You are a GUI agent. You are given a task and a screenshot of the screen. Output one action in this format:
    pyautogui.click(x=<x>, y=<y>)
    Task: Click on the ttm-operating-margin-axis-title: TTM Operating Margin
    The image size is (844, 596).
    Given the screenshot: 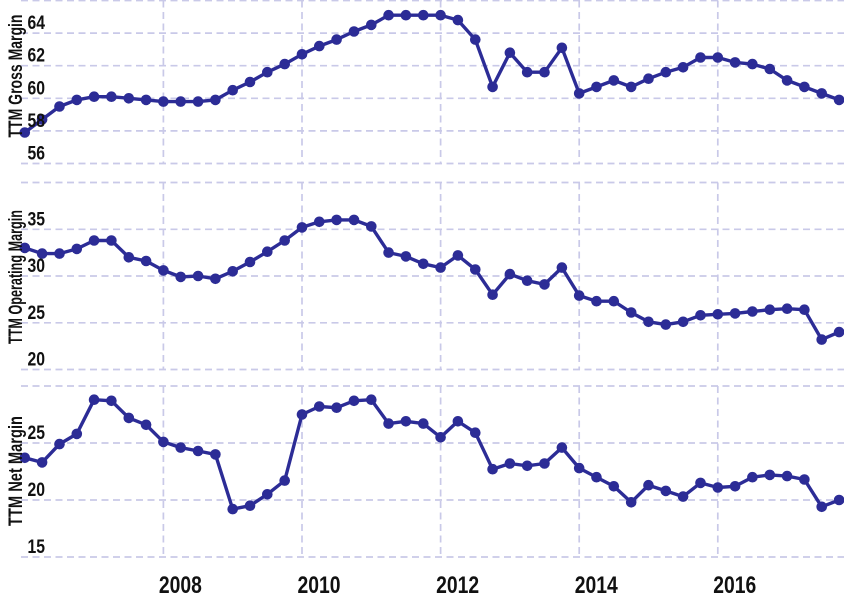 What is the action you would take?
    pyautogui.click(x=16, y=277)
    